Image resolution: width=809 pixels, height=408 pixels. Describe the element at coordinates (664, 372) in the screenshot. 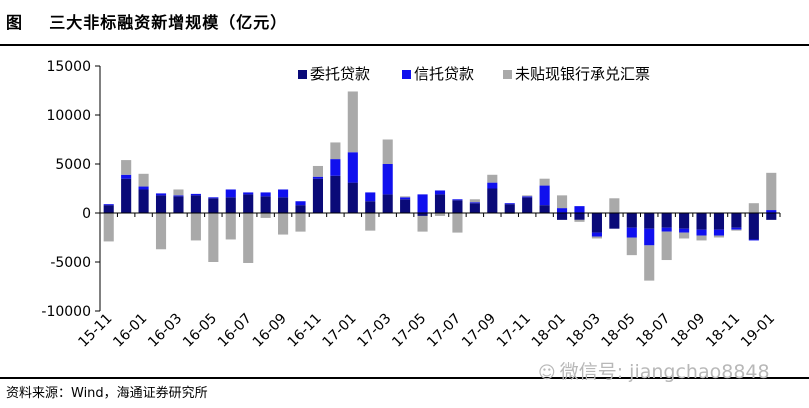

I see `watermark-text: 微信号: jiangchao8848` at that location.